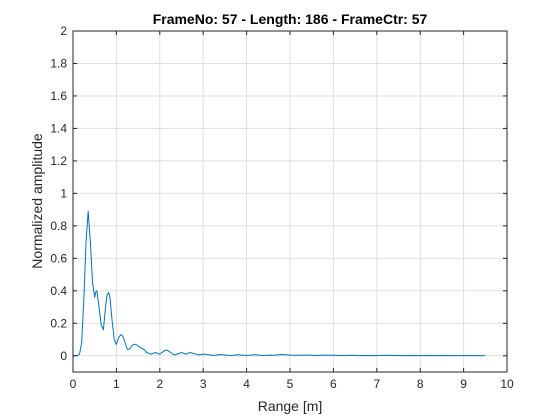  I want to click on y-tick-label: 0.8, so click(58, 226).